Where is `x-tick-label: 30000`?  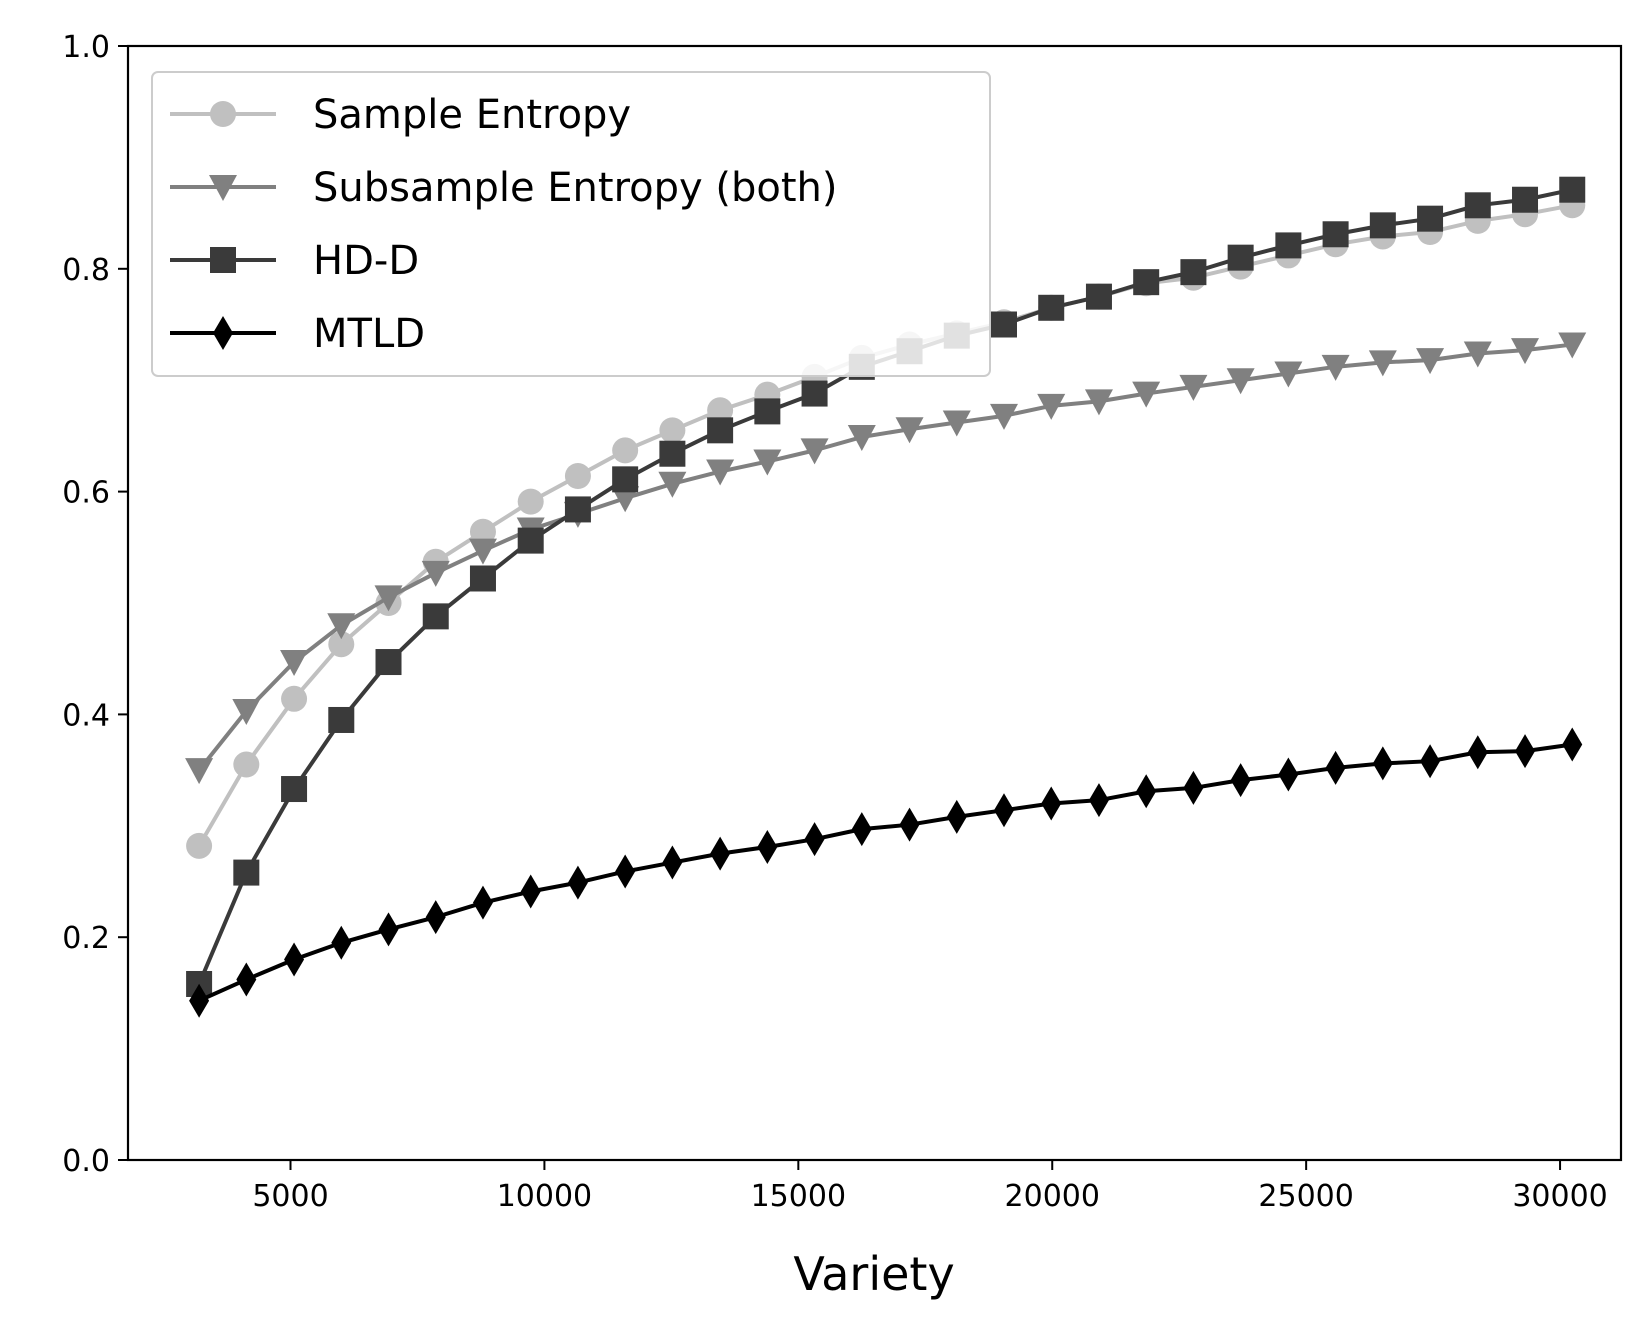 x-tick-label: 30000 is located at coordinates (1559, 1196).